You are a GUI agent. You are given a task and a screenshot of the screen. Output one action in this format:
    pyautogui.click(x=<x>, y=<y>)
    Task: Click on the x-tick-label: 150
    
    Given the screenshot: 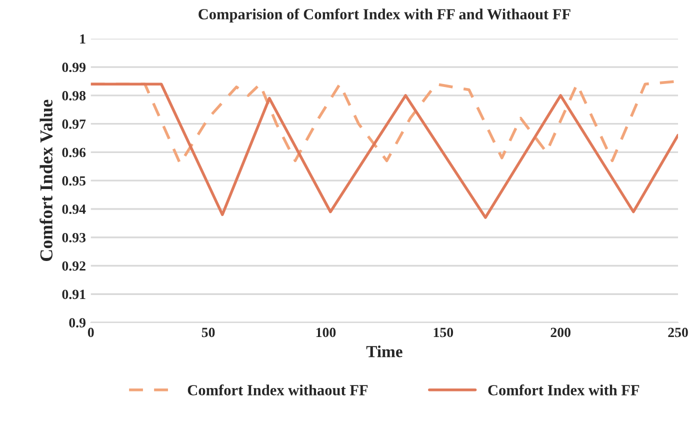 What is the action you would take?
    pyautogui.click(x=444, y=333)
    